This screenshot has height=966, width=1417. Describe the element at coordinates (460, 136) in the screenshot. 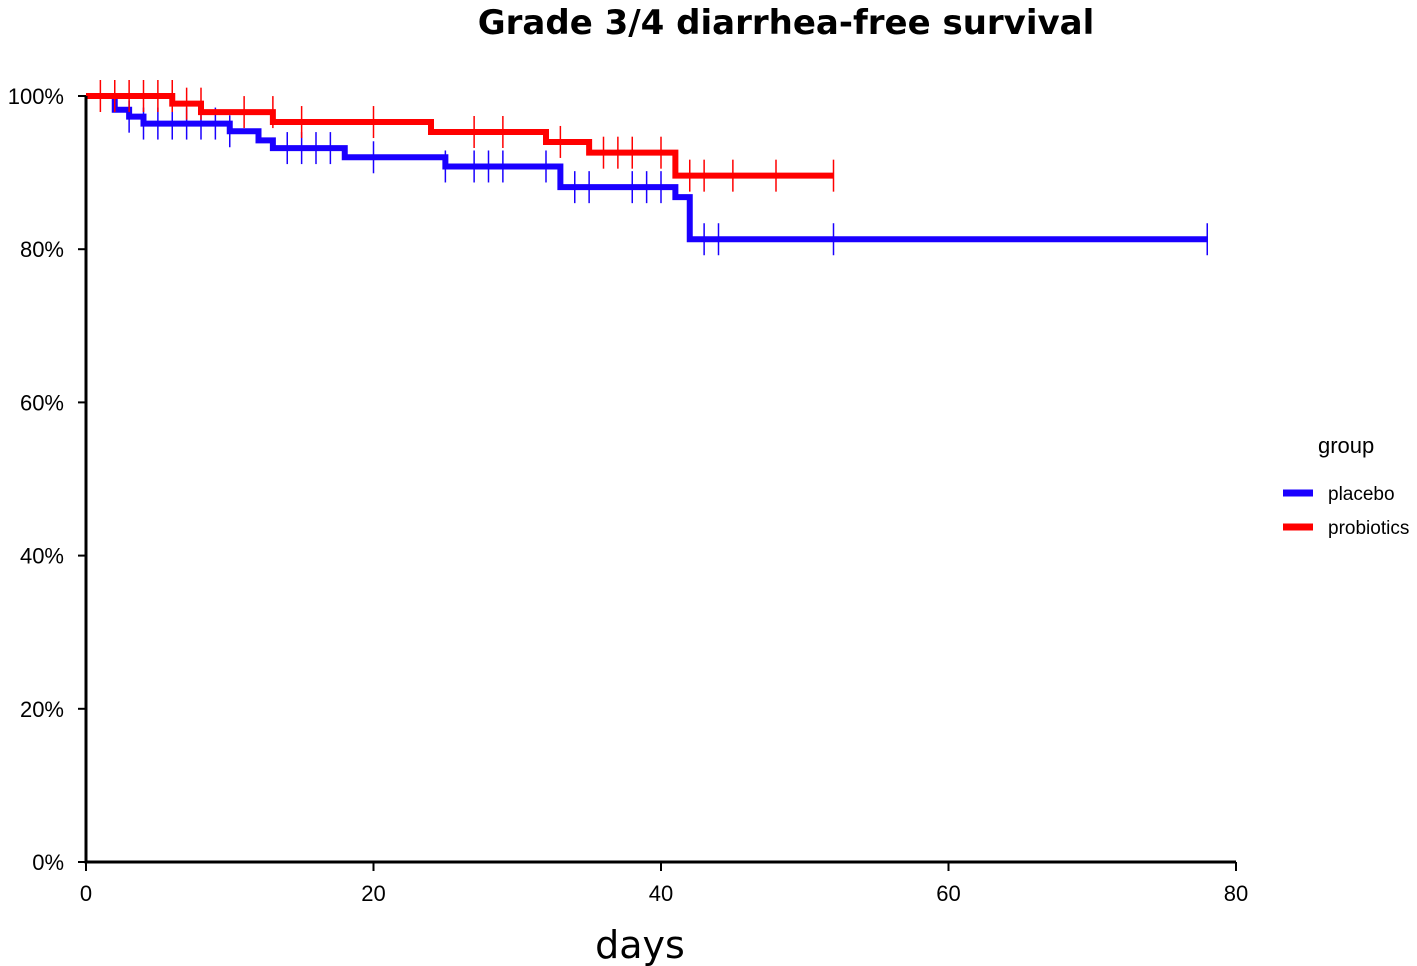

I see `series-probiotics` at that location.